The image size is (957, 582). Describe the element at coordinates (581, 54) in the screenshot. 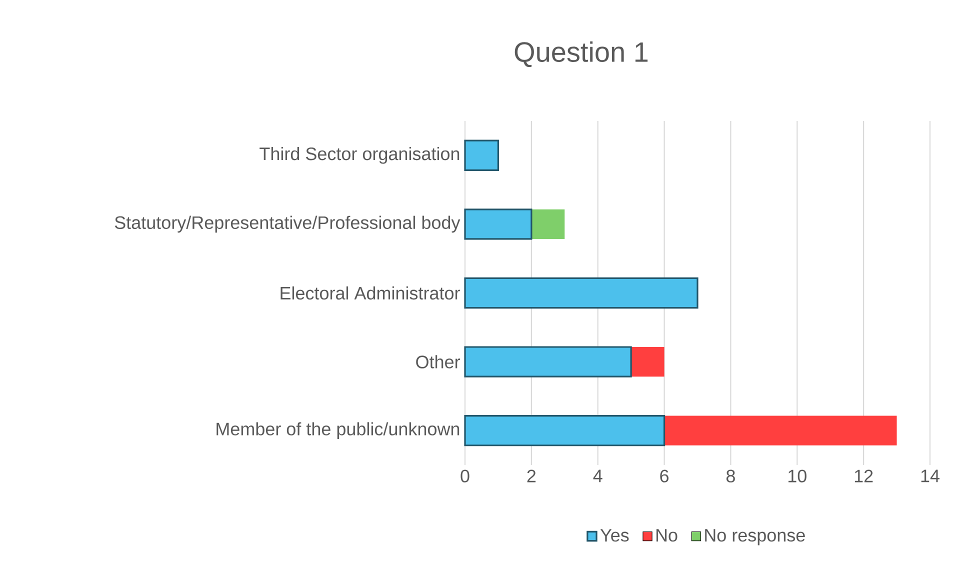

I see `chart-title: Question 1` at that location.